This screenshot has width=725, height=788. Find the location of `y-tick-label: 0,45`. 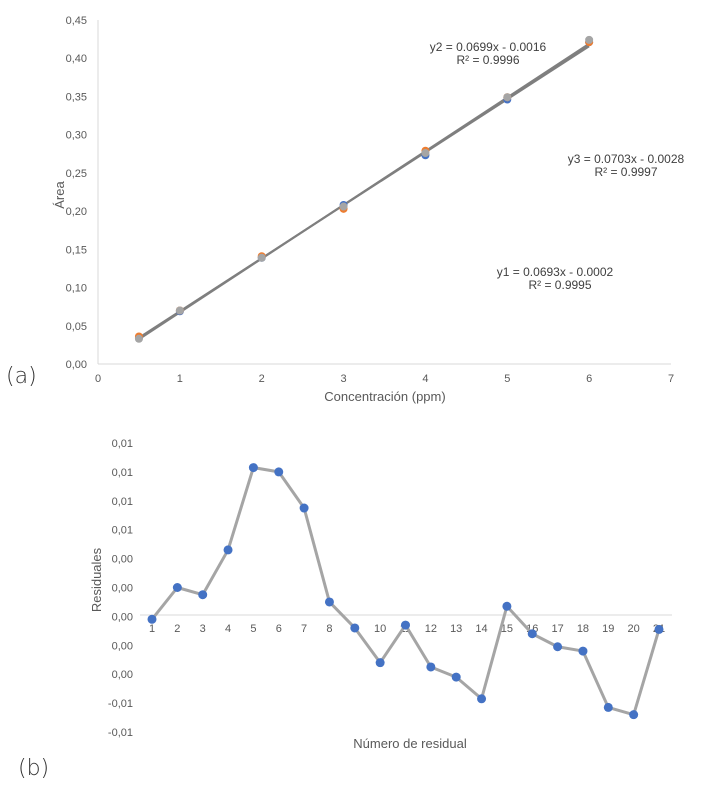

y-tick-label: 0,45 is located at coordinates (76, 21).